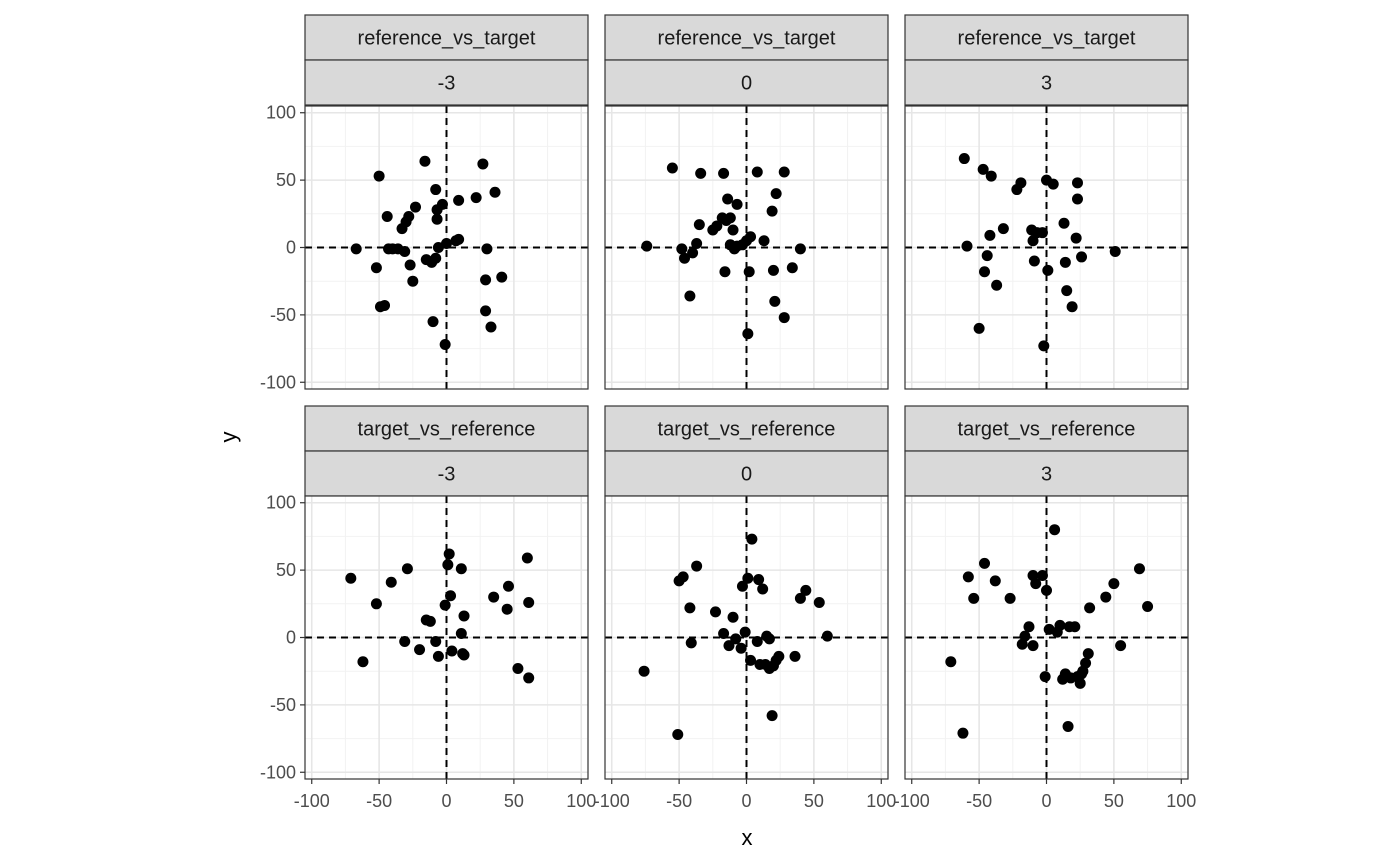 This screenshot has width=1400, height=865. I want to click on y-tick-label: -50, so click(283, 705).